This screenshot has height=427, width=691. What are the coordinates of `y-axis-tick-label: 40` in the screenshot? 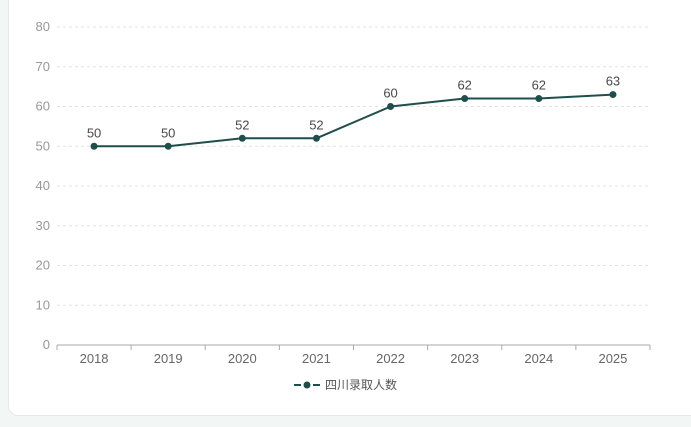 It's located at (43, 185).